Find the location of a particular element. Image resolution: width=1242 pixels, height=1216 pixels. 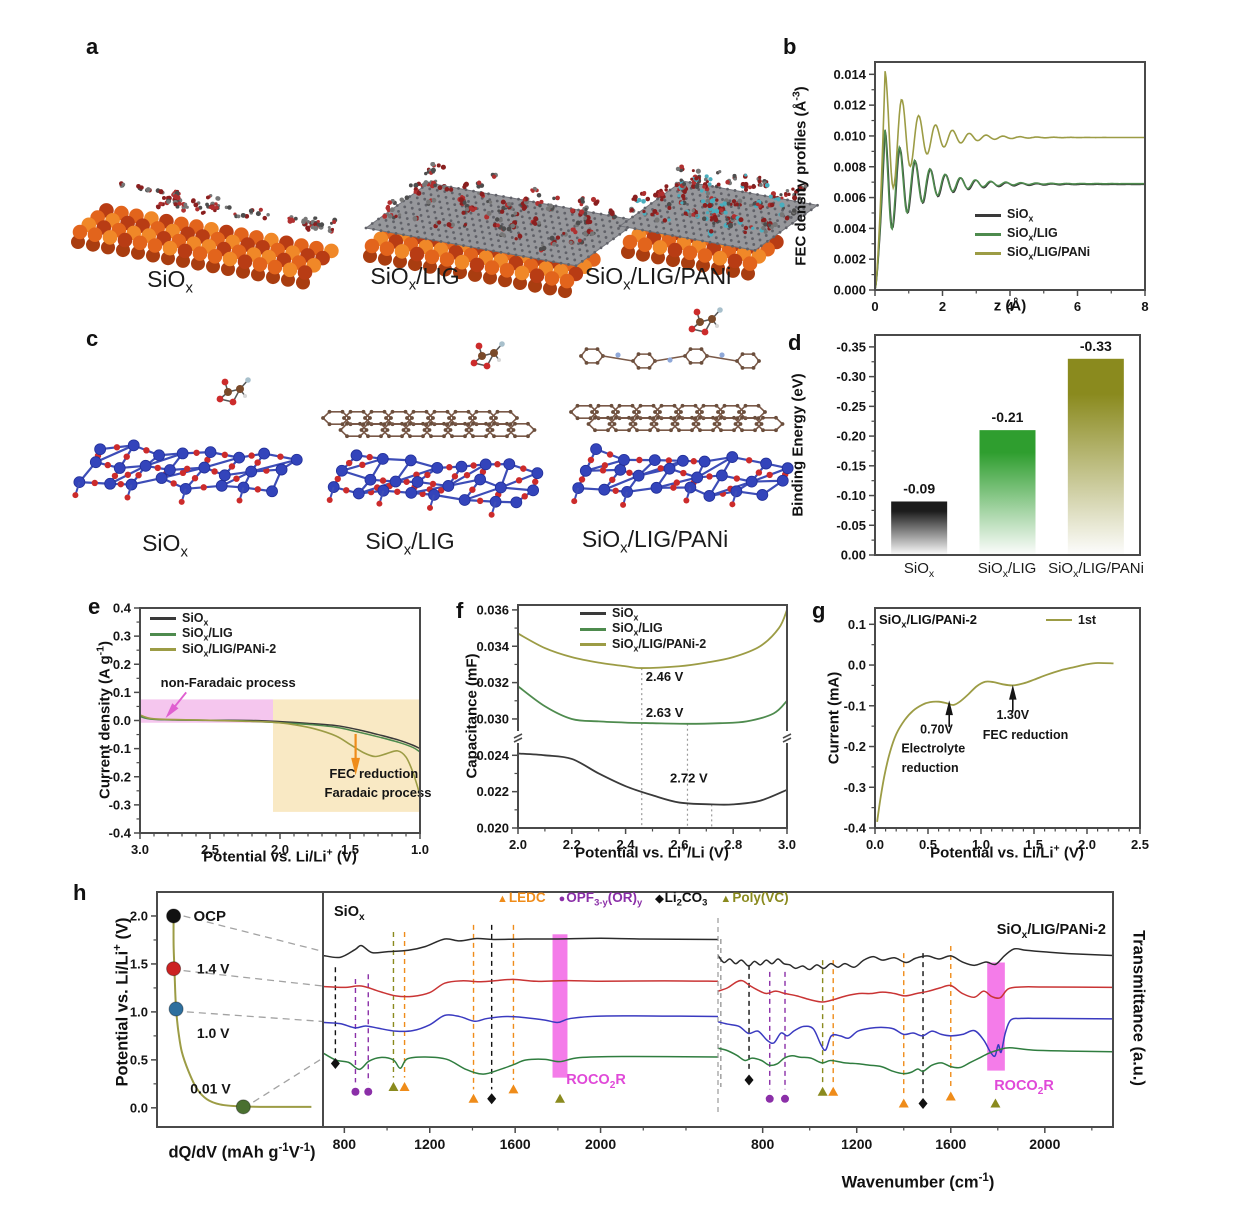

svg-text: 2.8 is located at coordinates (733, 844).